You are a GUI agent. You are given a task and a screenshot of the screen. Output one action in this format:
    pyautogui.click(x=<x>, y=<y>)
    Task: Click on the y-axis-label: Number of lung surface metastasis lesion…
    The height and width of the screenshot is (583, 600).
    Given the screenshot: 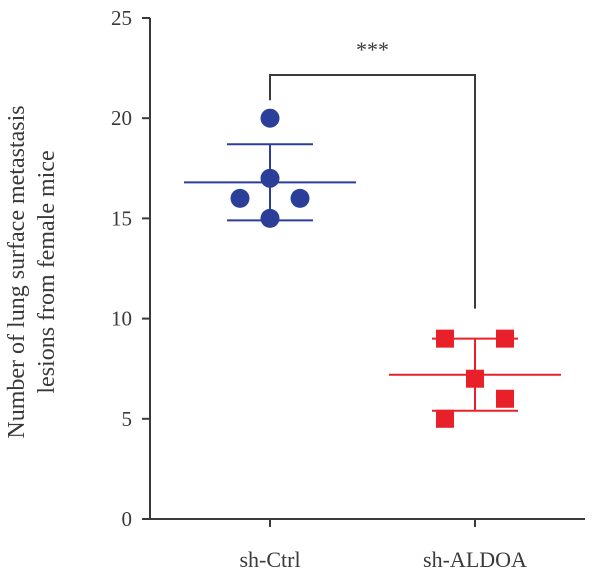 What is the action you would take?
    pyautogui.click(x=32, y=271)
    